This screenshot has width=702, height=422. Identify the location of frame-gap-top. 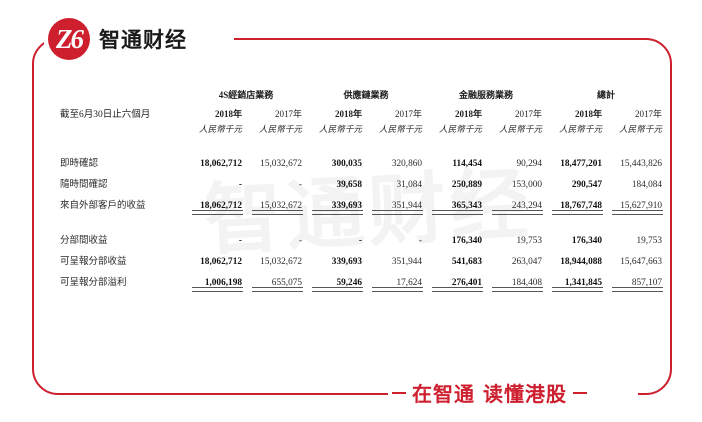
(139, 39).